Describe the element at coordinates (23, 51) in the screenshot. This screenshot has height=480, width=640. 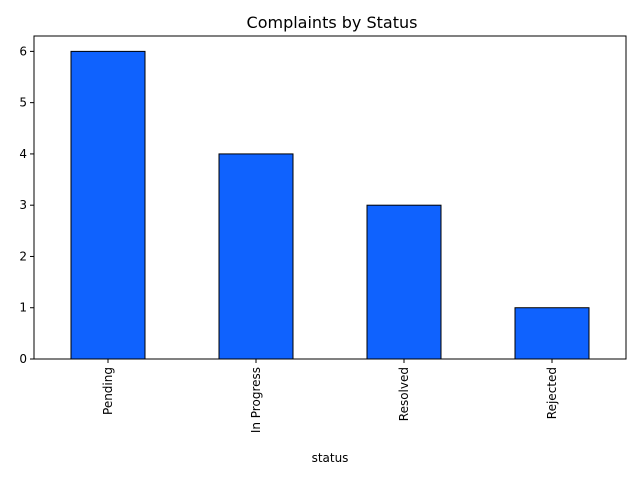
I see `y-tick-label: 6` at that location.